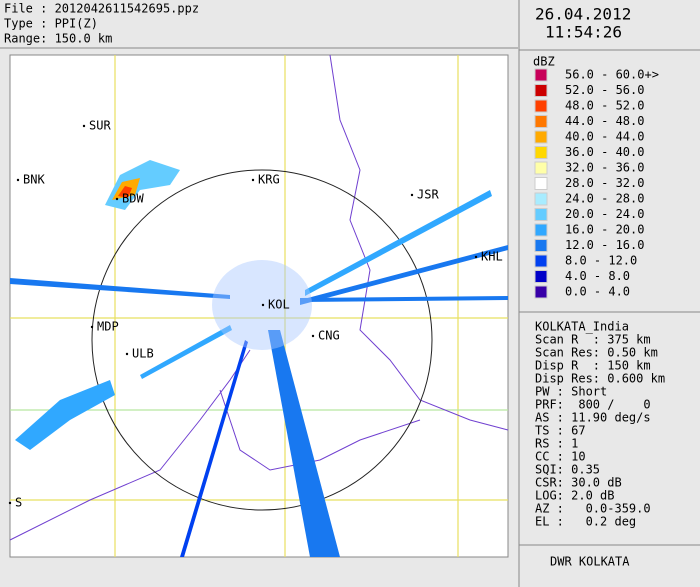 This screenshot has width=700, height=587. I want to click on legend-label: 16.0 - 20.0, so click(604, 230).